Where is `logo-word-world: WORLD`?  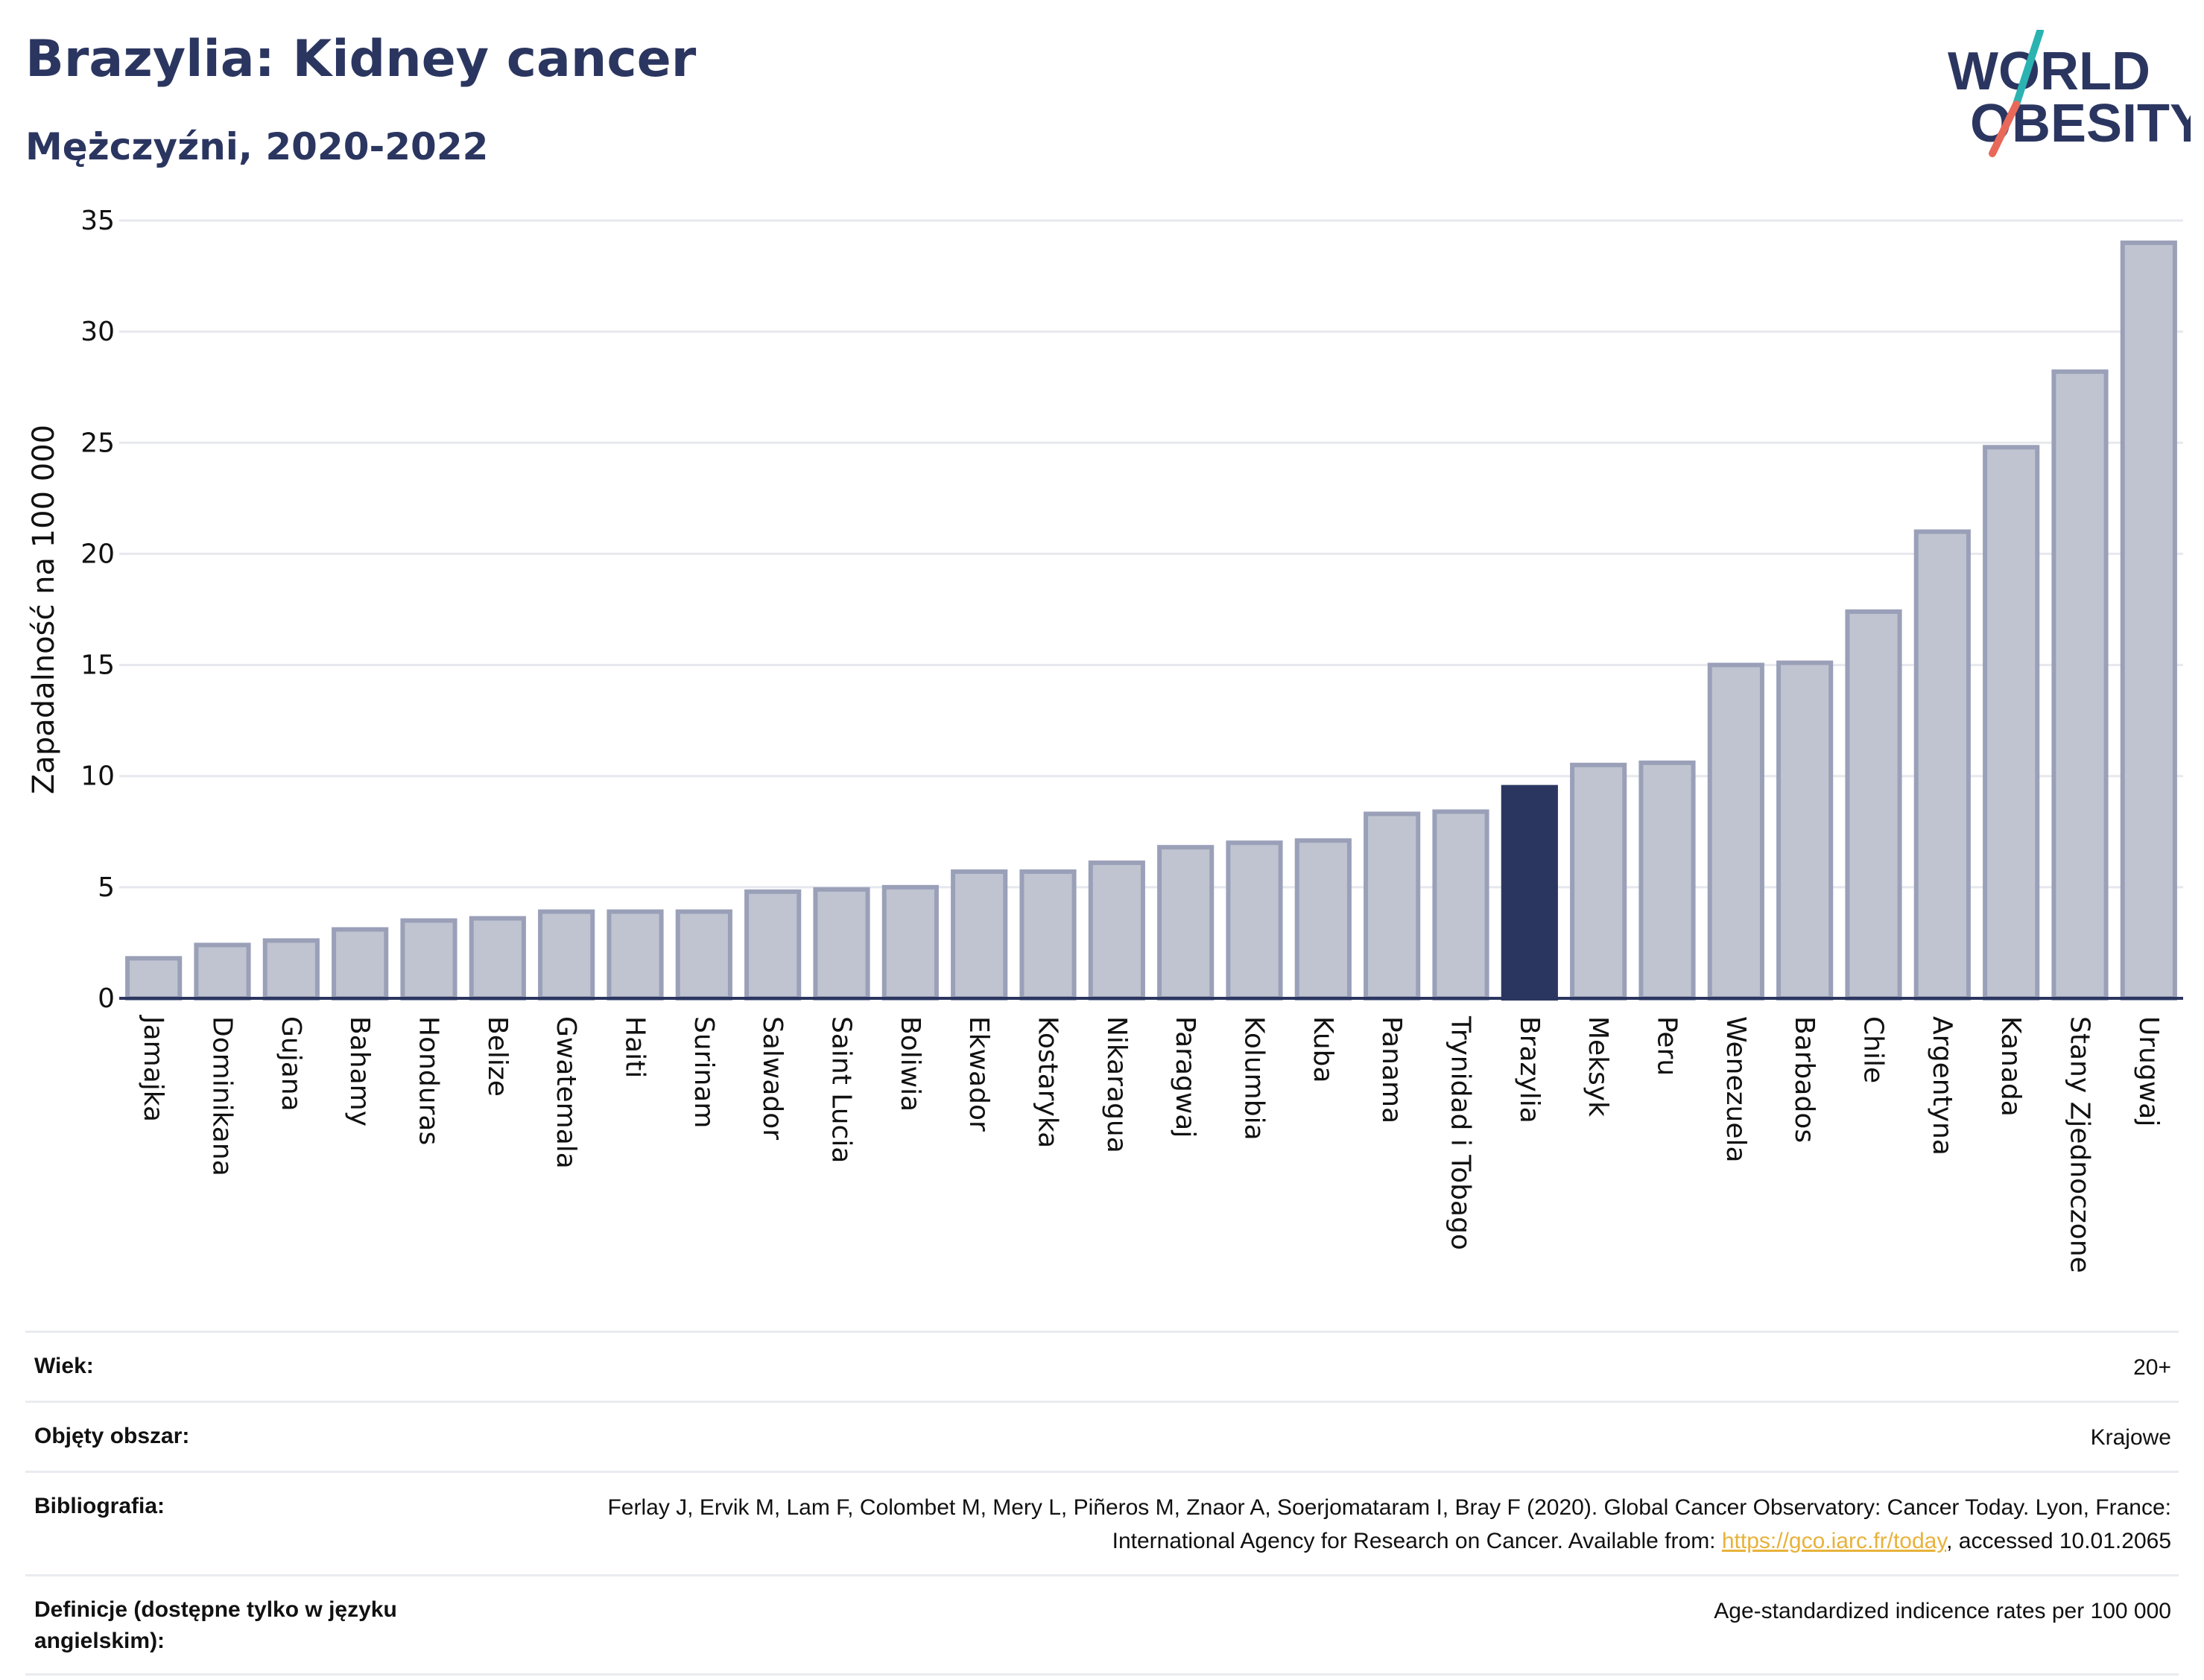 logo-word-world: WORLD is located at coordinates (2049, 71).